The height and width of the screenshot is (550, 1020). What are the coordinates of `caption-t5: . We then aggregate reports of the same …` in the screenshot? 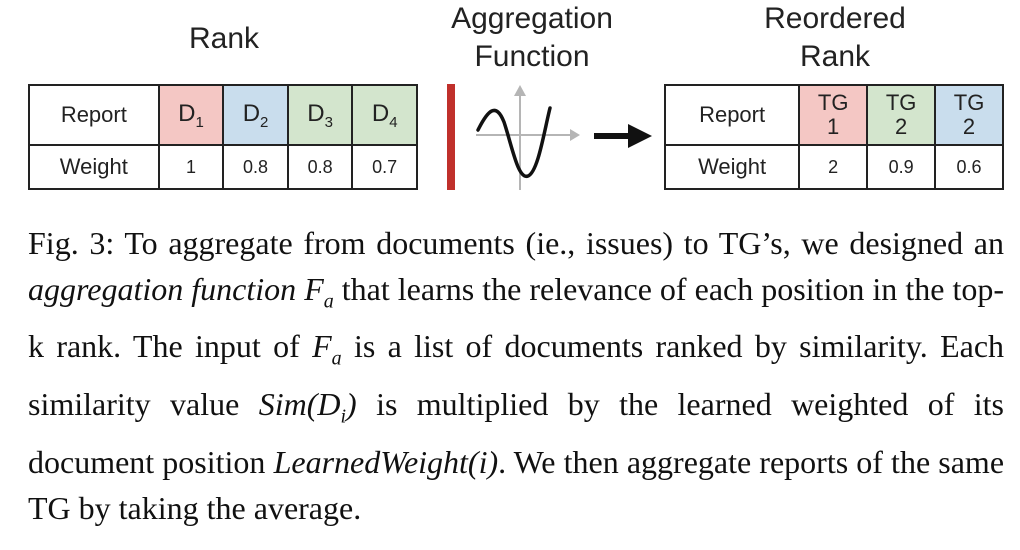 It's located at (516, 485).